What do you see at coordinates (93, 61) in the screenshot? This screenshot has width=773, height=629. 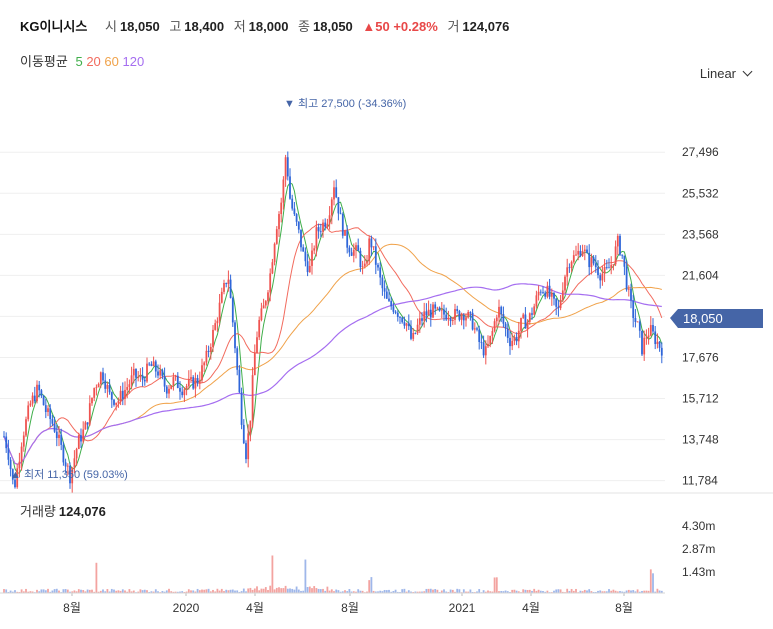 I see `ma-20: 20` at bounding box center [93, 61].